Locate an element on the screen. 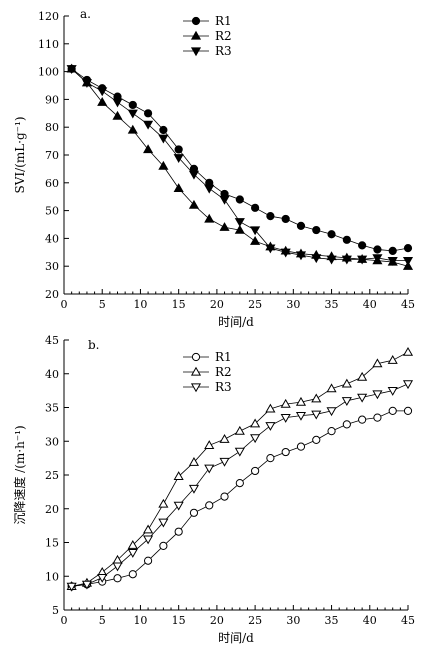 This screenshot has width=438, height=650. y-tick-label: 25 is located at coordinates (52, 475).